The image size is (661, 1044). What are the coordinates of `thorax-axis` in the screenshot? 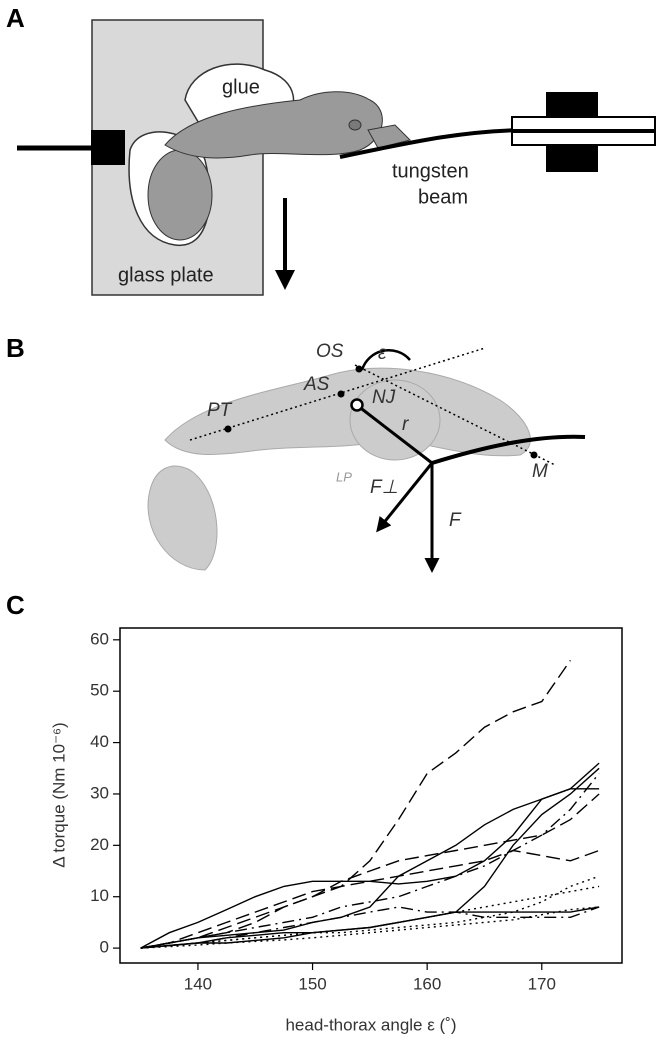 It's located at (337, 394).